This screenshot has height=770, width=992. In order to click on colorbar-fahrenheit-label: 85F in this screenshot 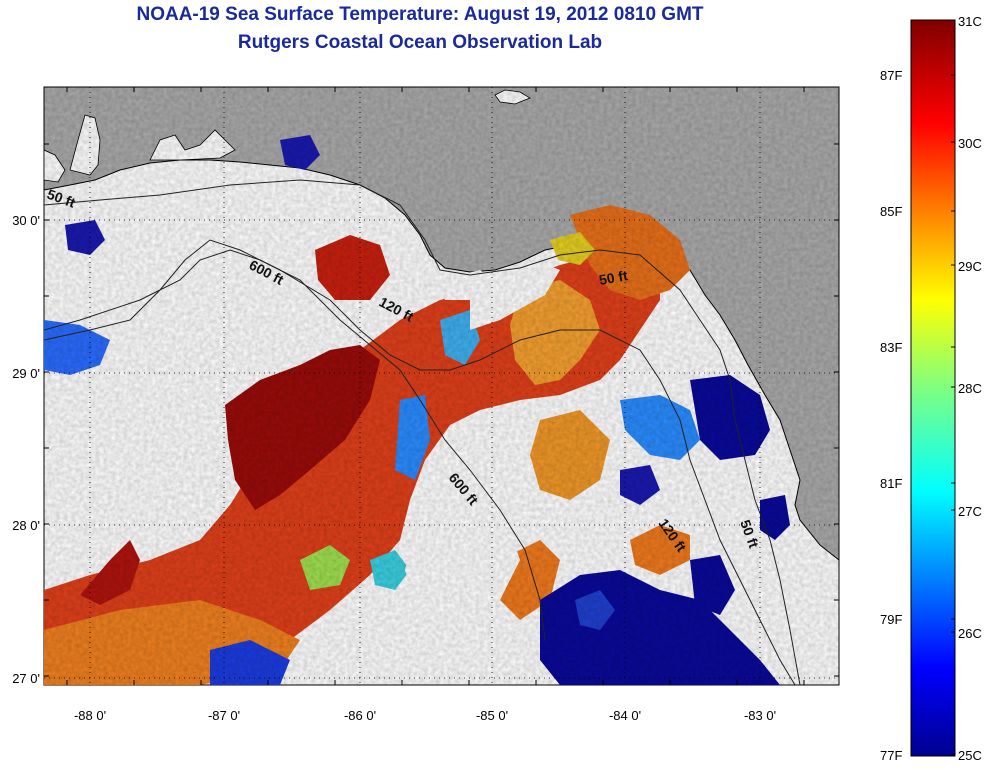, I will do `click(891, 211)`.